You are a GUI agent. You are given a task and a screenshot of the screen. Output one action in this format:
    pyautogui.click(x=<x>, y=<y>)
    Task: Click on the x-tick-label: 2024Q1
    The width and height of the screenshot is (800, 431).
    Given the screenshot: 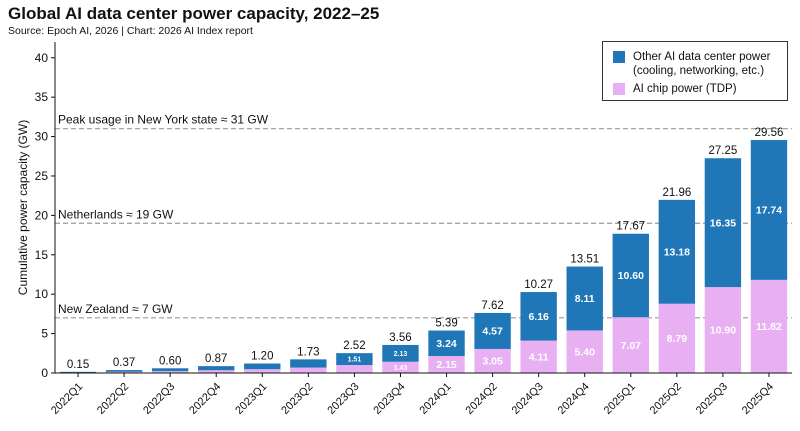 What is the action you would take?
    pyautogui.click(x=435, y=399)
    